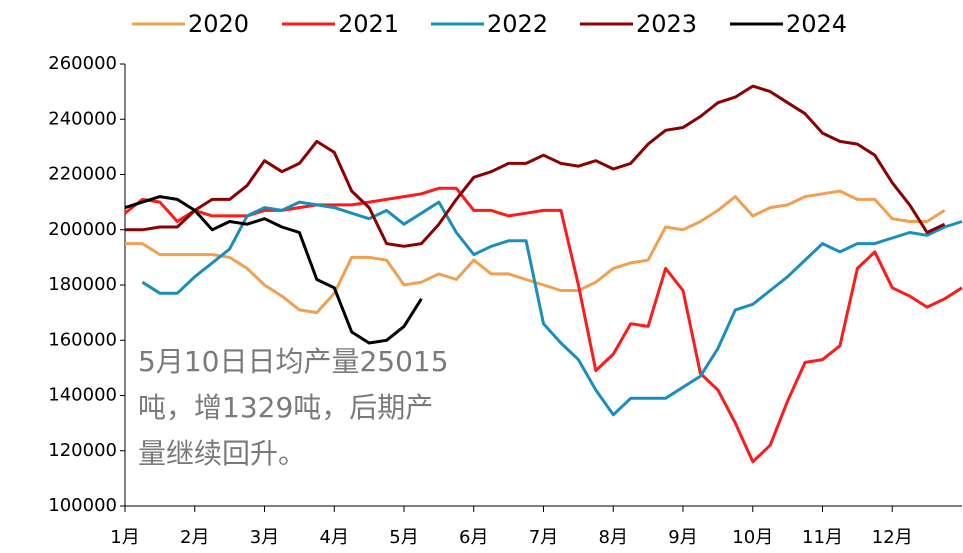 This screenshot has height=553, width=963. What do you see at coordinates (822, 537) in the screenshot?
I see `x-tick-label: 11月` at bounding box center [822, 537].